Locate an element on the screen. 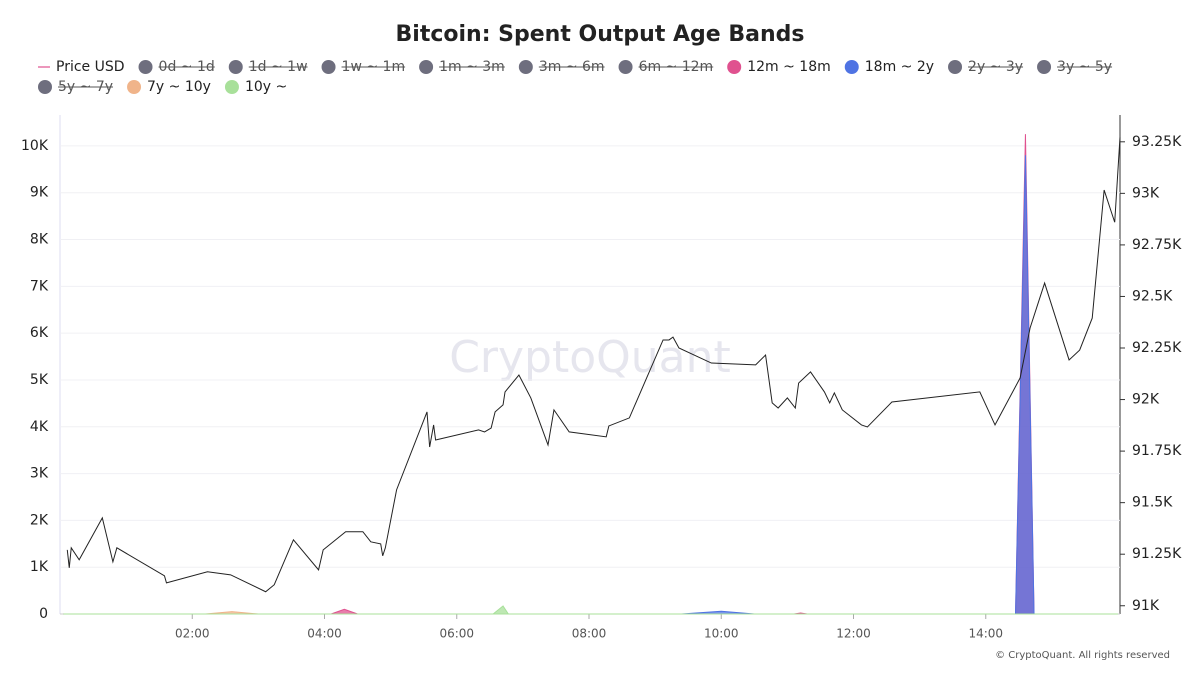 The height and width of the screenshot is (675, 1200). legend-item: 5y ~ 7y is located at coordinates (76, 87).